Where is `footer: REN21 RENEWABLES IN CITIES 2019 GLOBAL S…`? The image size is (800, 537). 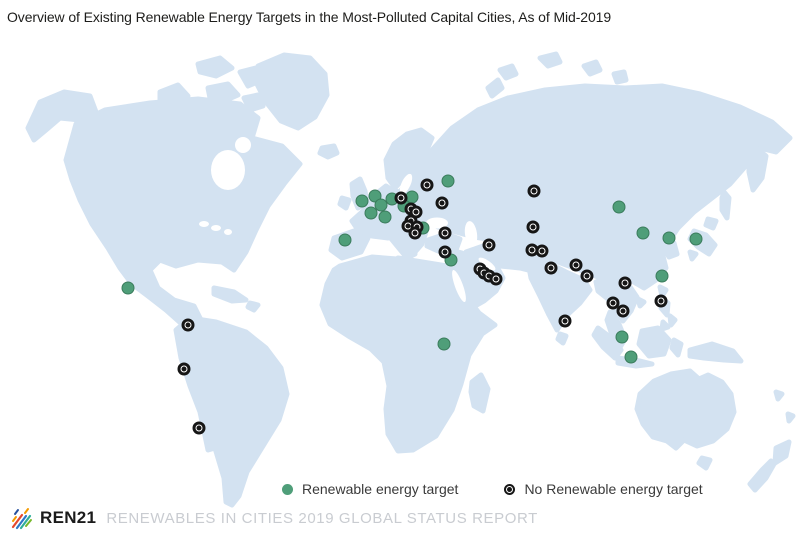 footer: REN21 RENEWABLES IN CITIES 2019 GLOBAL S… is located at coordinates (274, 518).